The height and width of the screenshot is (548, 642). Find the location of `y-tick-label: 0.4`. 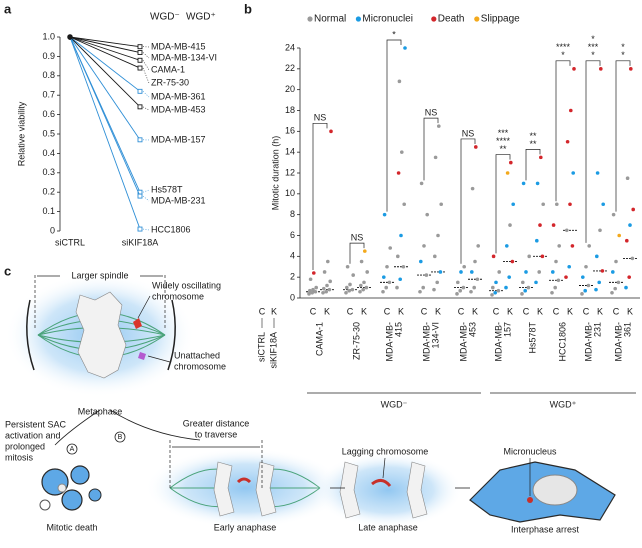

y-tick-label: 0.4 is located at coordinates (48, 153).